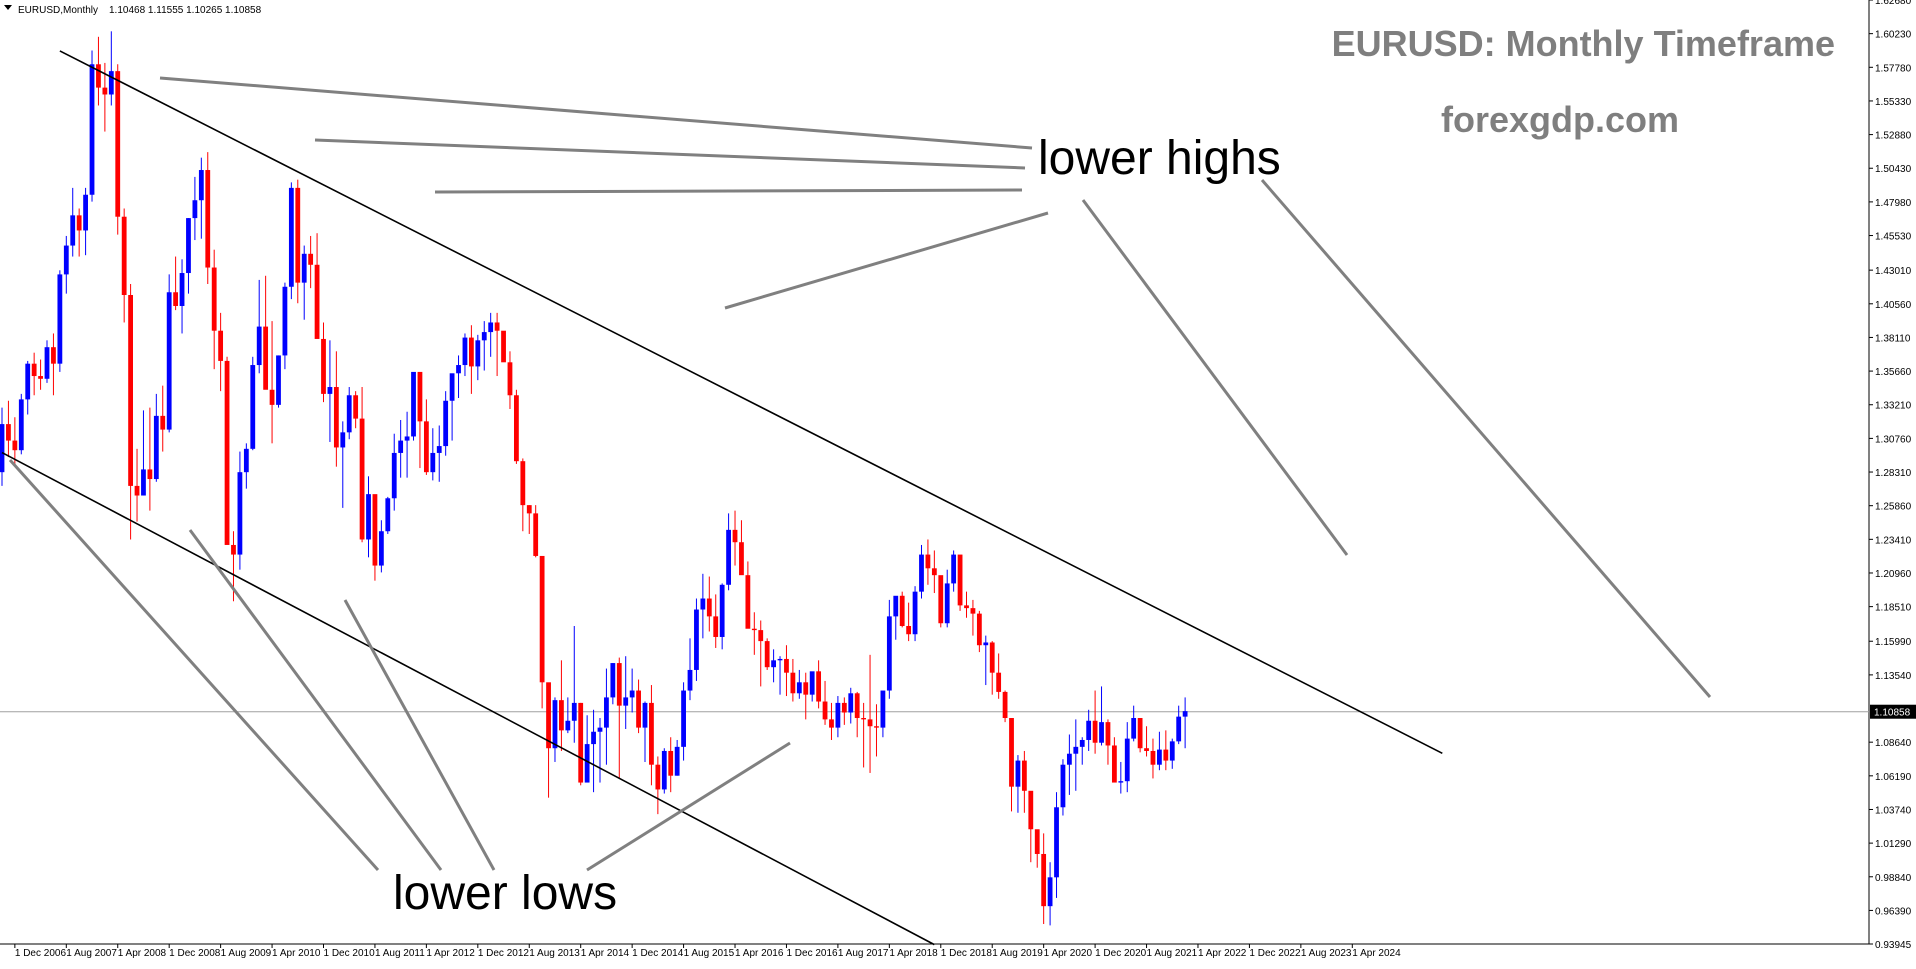  What do you see at coordinates (91, 953) in the screenshot?
I see `x-tick-label: 1 Aug 2007` at bounding box center [91, 953].